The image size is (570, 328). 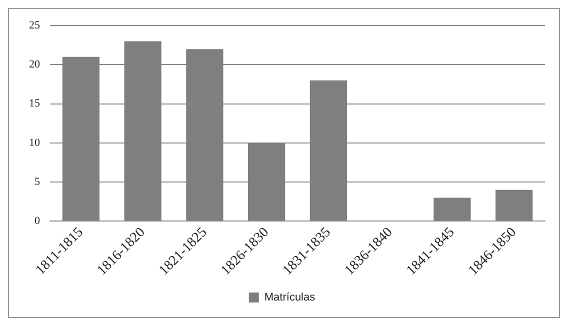 I want to click on legend-label: Matrículas, so click(x=290, y=298).